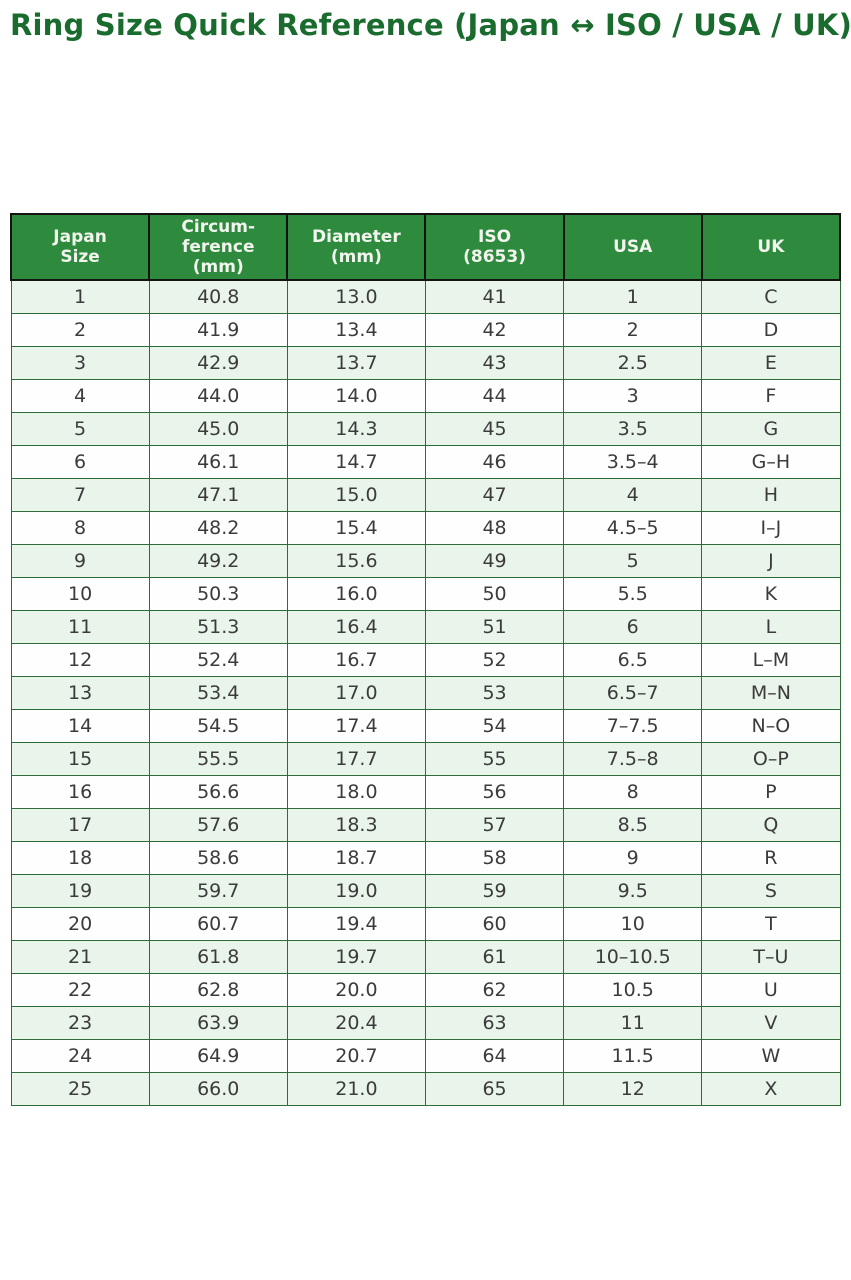 This screenshot has width=851, height=1280. I want to click on cell-diameter: 17.4, so click(356, 726).